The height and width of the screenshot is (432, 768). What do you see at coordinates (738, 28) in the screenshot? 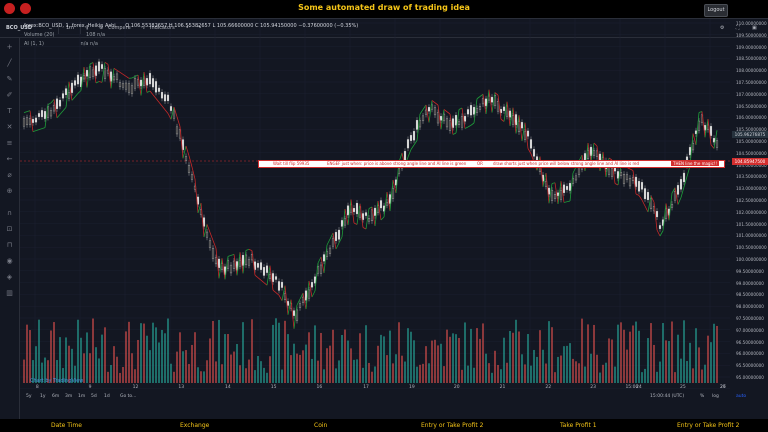
I see `fullscreen-icon: ⛶` at bounding box center [738, 28].